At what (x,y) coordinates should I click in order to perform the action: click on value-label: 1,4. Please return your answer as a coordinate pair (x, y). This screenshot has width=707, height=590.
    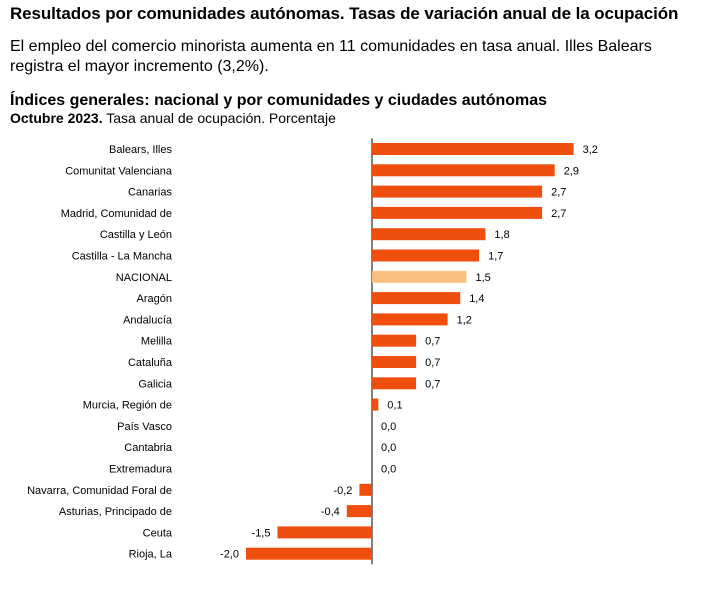
    Looking at the image, I should click on (476, 299).